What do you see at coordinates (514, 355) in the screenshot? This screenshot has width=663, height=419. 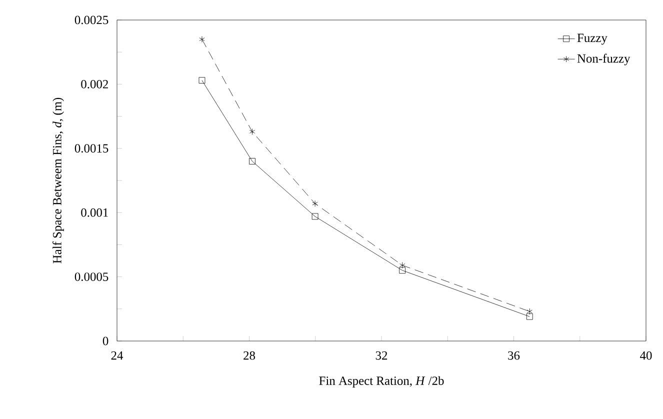 I see `x-tick-label: 36` at bounding box center [514, 355].